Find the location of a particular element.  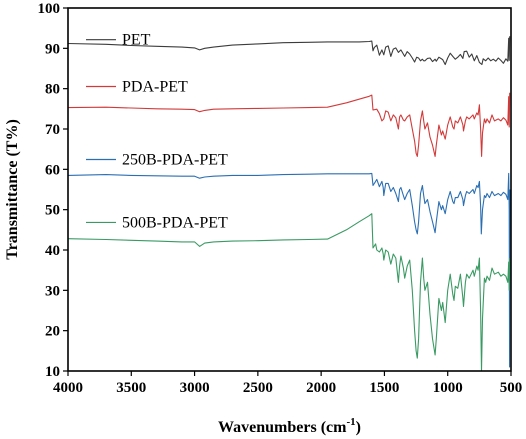

legend-label: 250B-PDA-PET is located at coordinates (175, 159).